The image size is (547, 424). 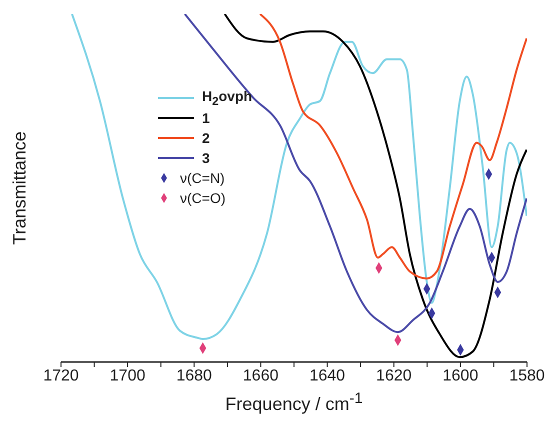 I want to click on legend-label: H$_{2}$ovph, so click(x=227, y=98).